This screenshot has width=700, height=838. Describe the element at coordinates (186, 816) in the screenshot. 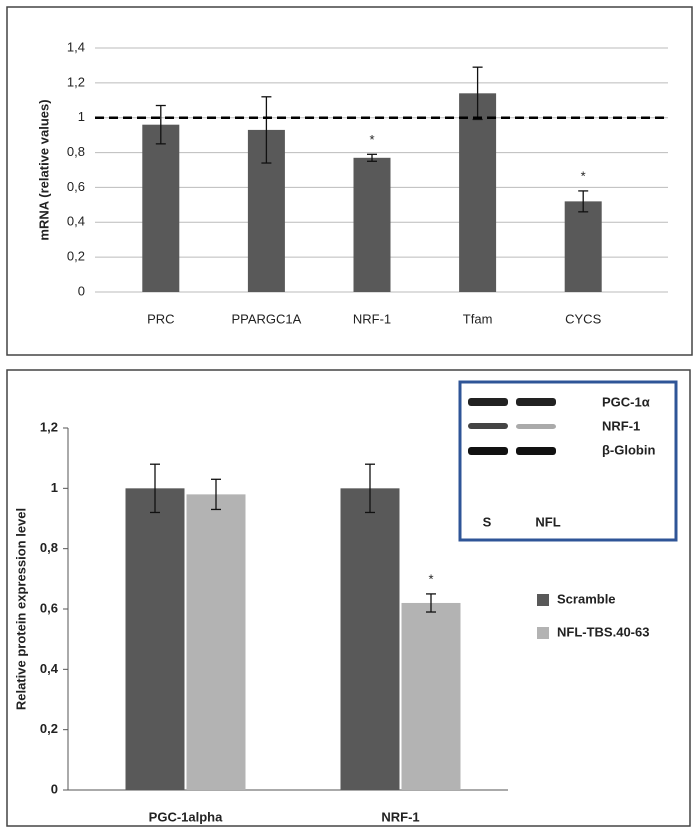

I see `x-tick-label: PGC-1alpha` at that location.